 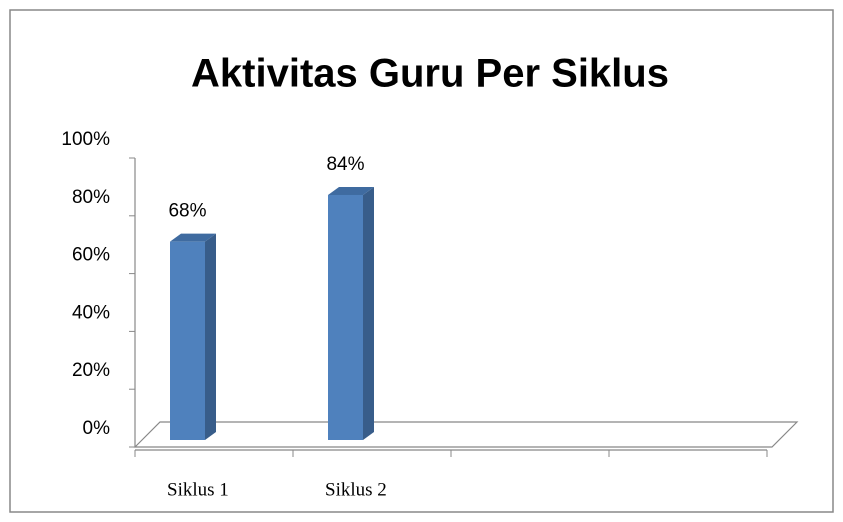 I want to click on chart-title: Aktivitas Guru Per Siklus, so click(x=430, y=74).